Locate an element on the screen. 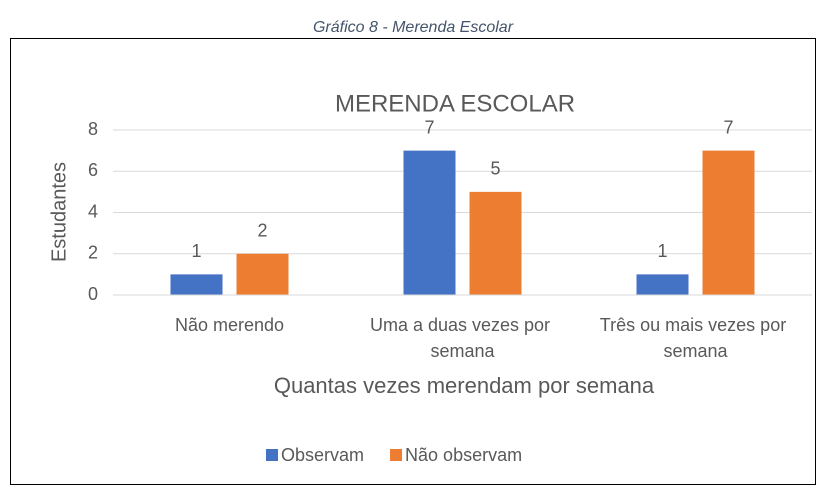  caption: Gráfico 8 - Merenda Escolar is located at coordinates (413, 27).